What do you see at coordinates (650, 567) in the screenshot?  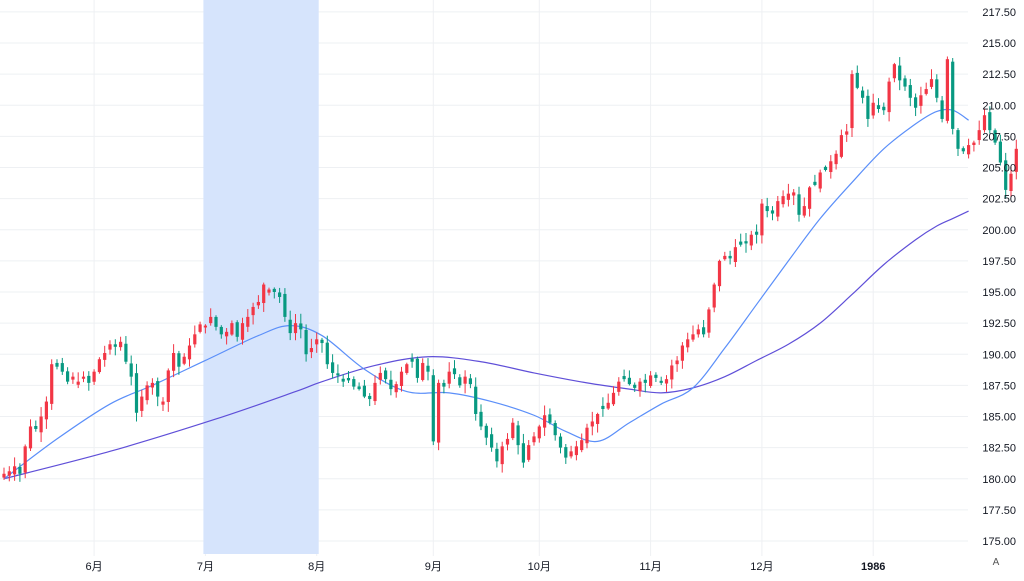 I see `x-tick-label: 11月` at bounding box center [650, 567].